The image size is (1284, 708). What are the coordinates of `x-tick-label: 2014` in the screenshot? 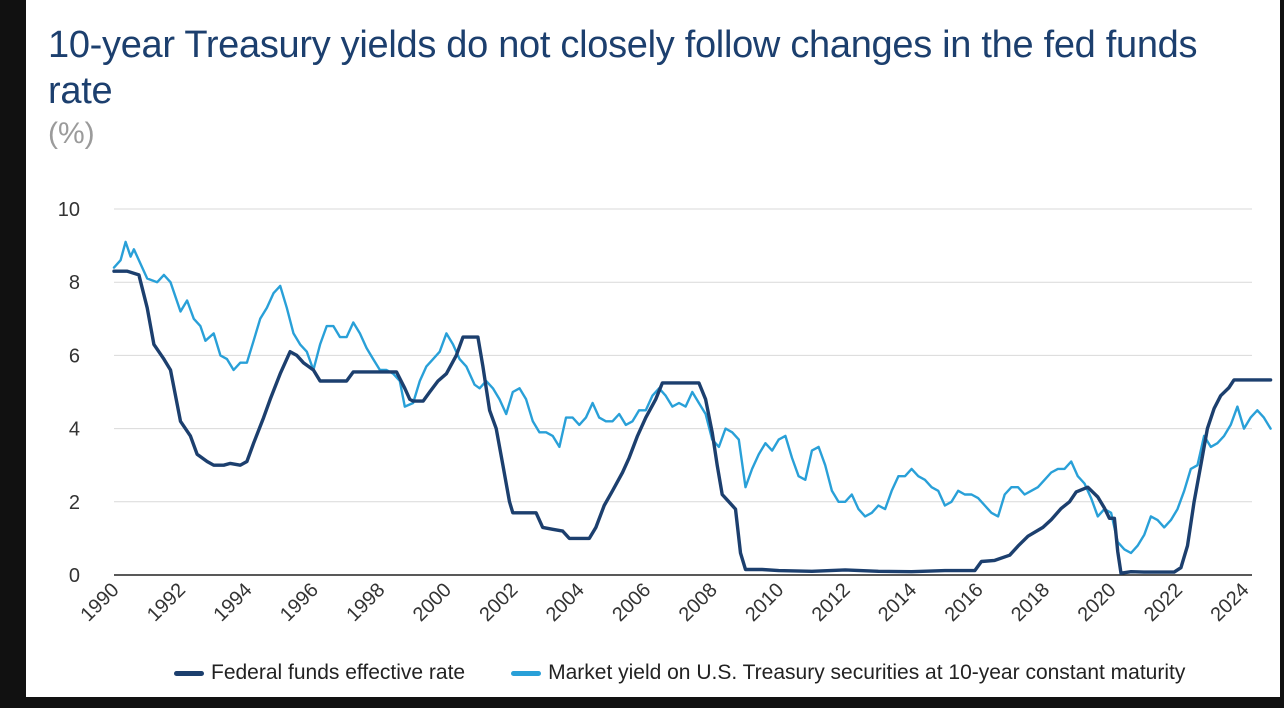 It's located at (897, 602).